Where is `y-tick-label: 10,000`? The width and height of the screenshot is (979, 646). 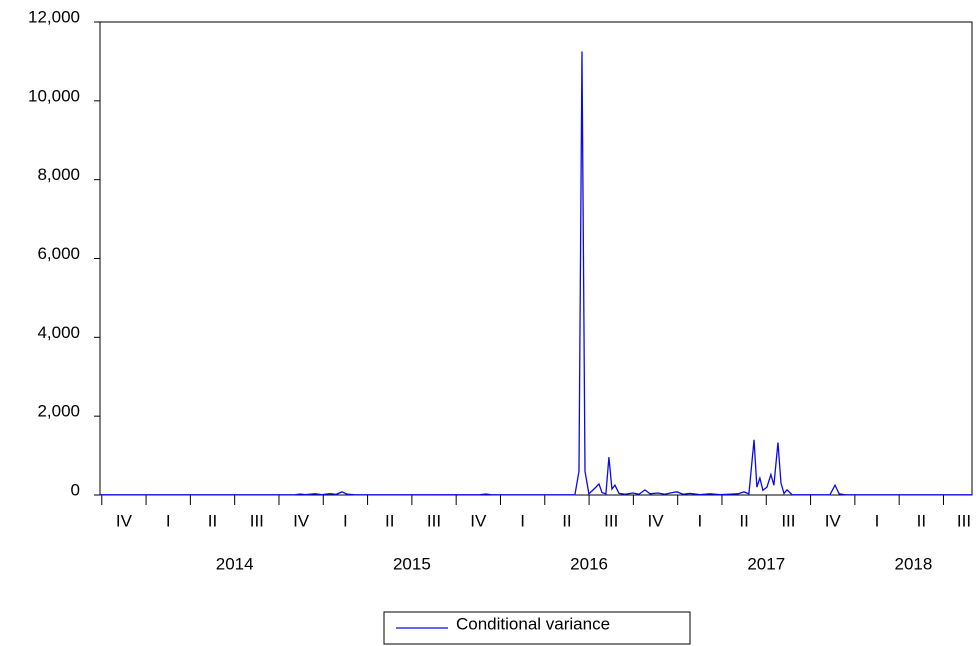 y-tick-label: 10,000 is located at coordinates (54, 95).